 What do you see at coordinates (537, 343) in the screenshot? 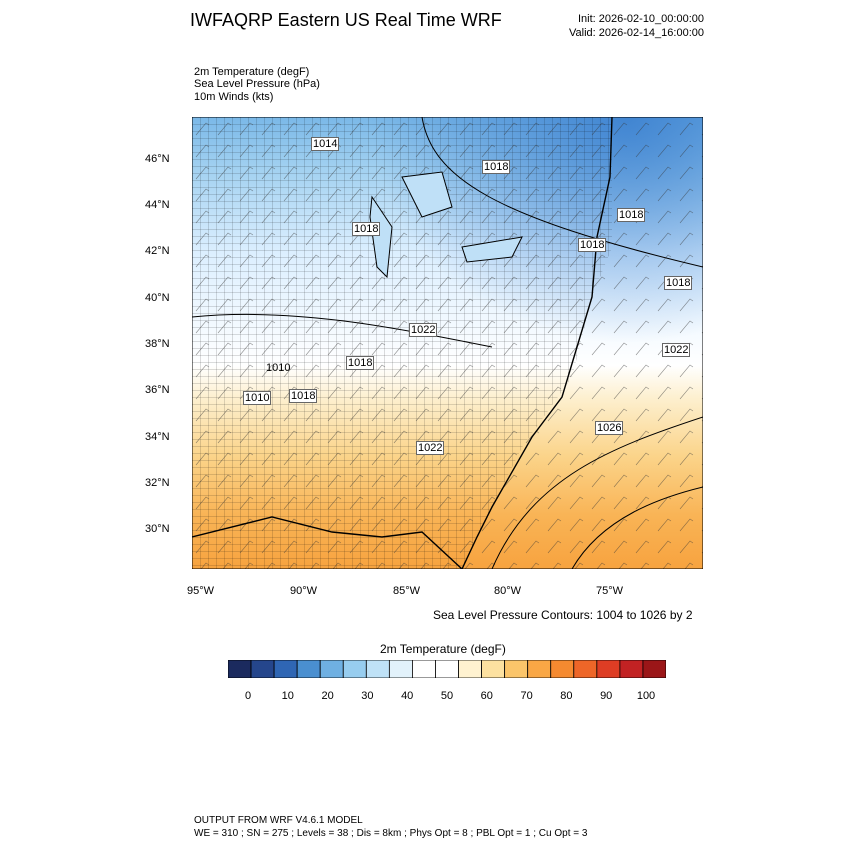
I see `coastline` at bounding box center [537, 343].